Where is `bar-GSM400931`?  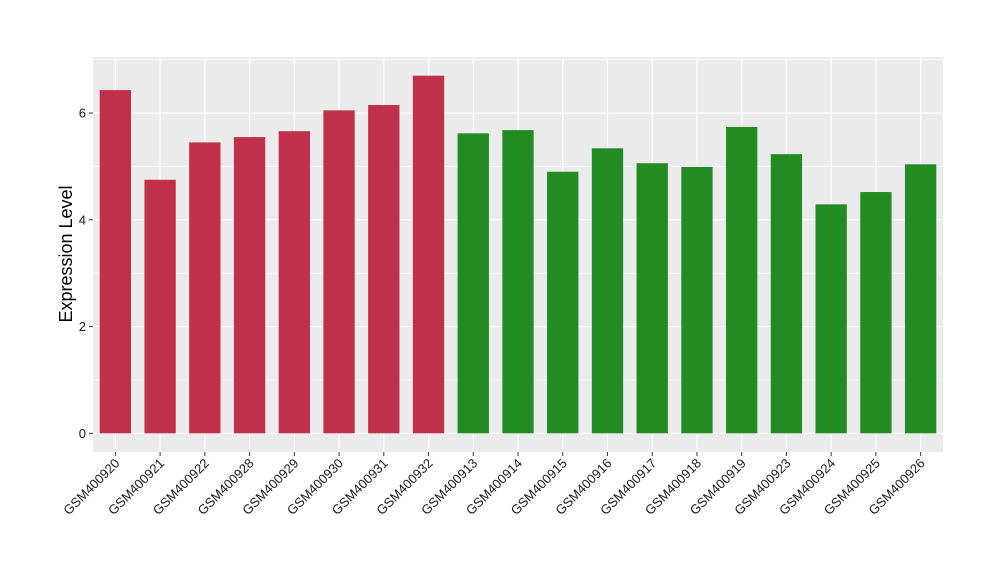
bar-GSM400931 is located at coordinates (384, 269).